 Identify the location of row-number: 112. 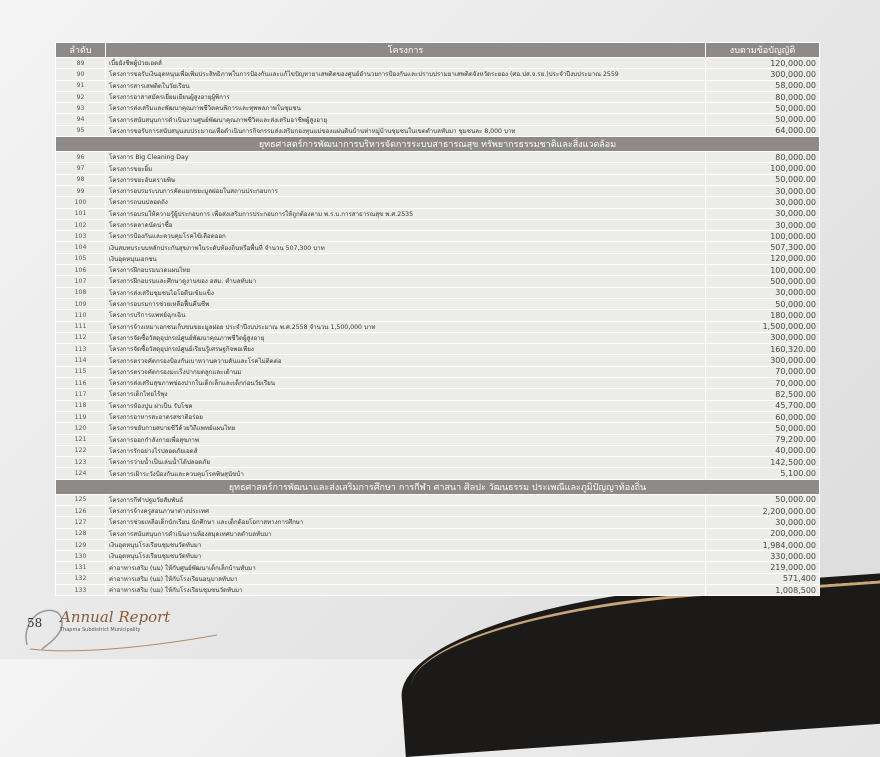
(80, 338).